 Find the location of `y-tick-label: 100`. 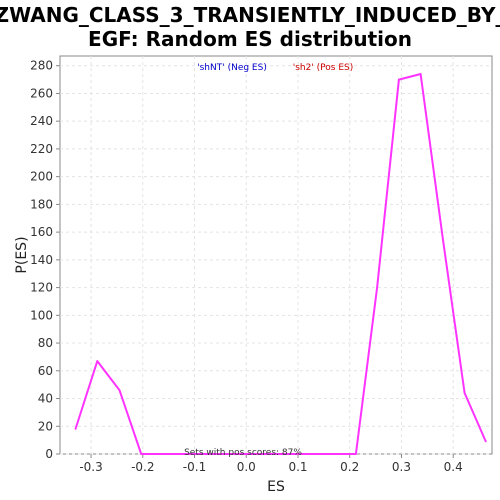

y-tick-label: 100 is located at coordinates (41, 315).